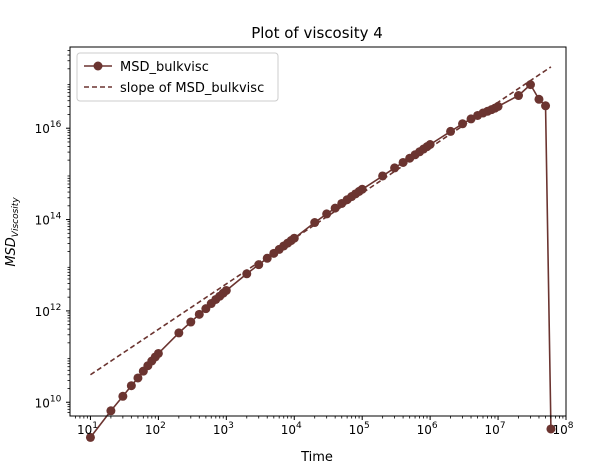 The image size is (613, 470). What do you see at coordinates (48, 128) in the screenshot?
I see `y-tick-label: 1016` at bounding box center [48, 128].